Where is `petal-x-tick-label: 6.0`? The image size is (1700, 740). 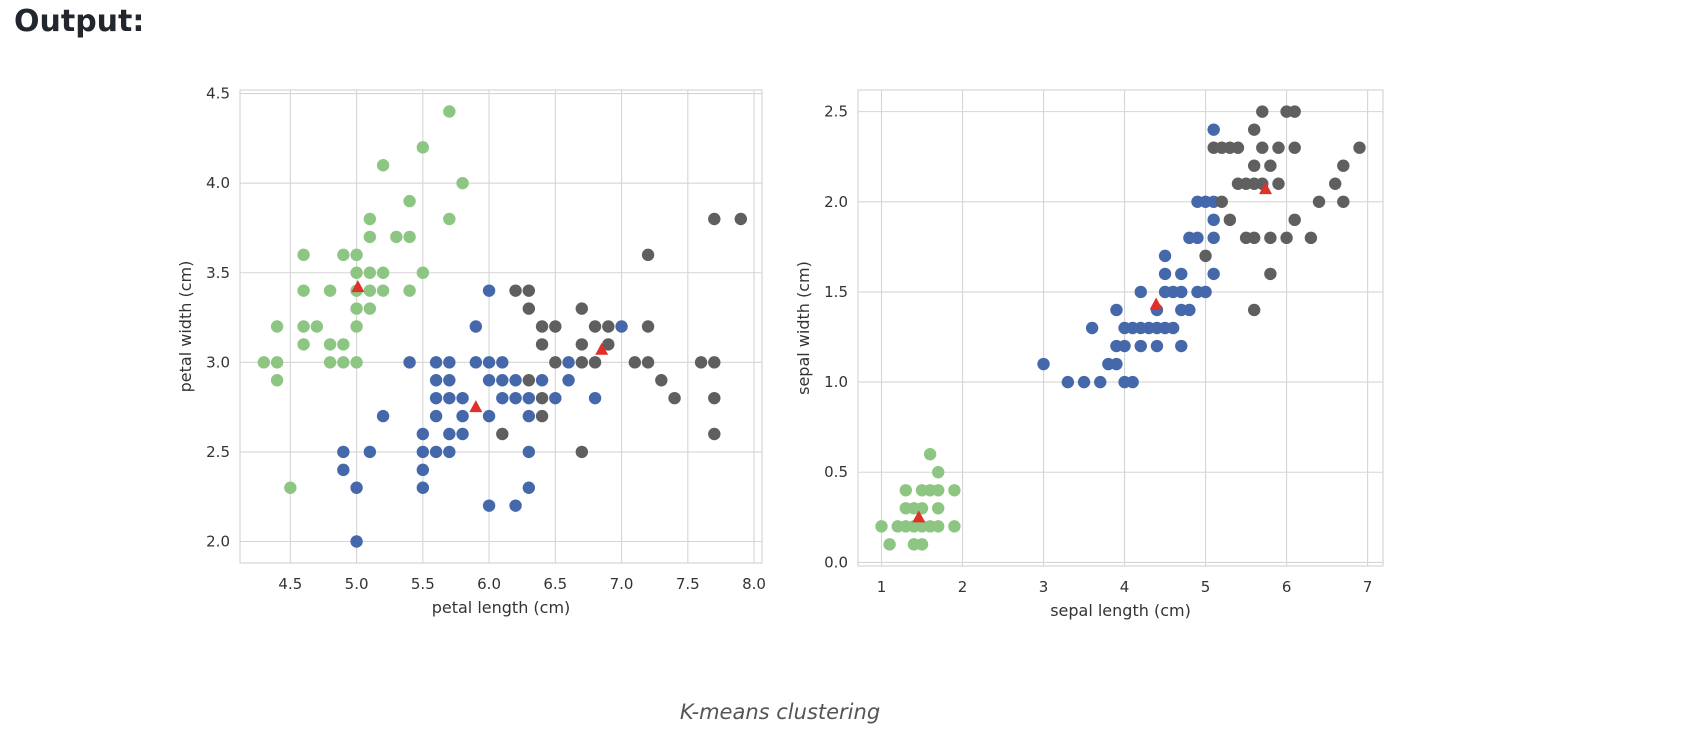 petal-x-tick-label: 6.0 is located at coordinates (489, 584).